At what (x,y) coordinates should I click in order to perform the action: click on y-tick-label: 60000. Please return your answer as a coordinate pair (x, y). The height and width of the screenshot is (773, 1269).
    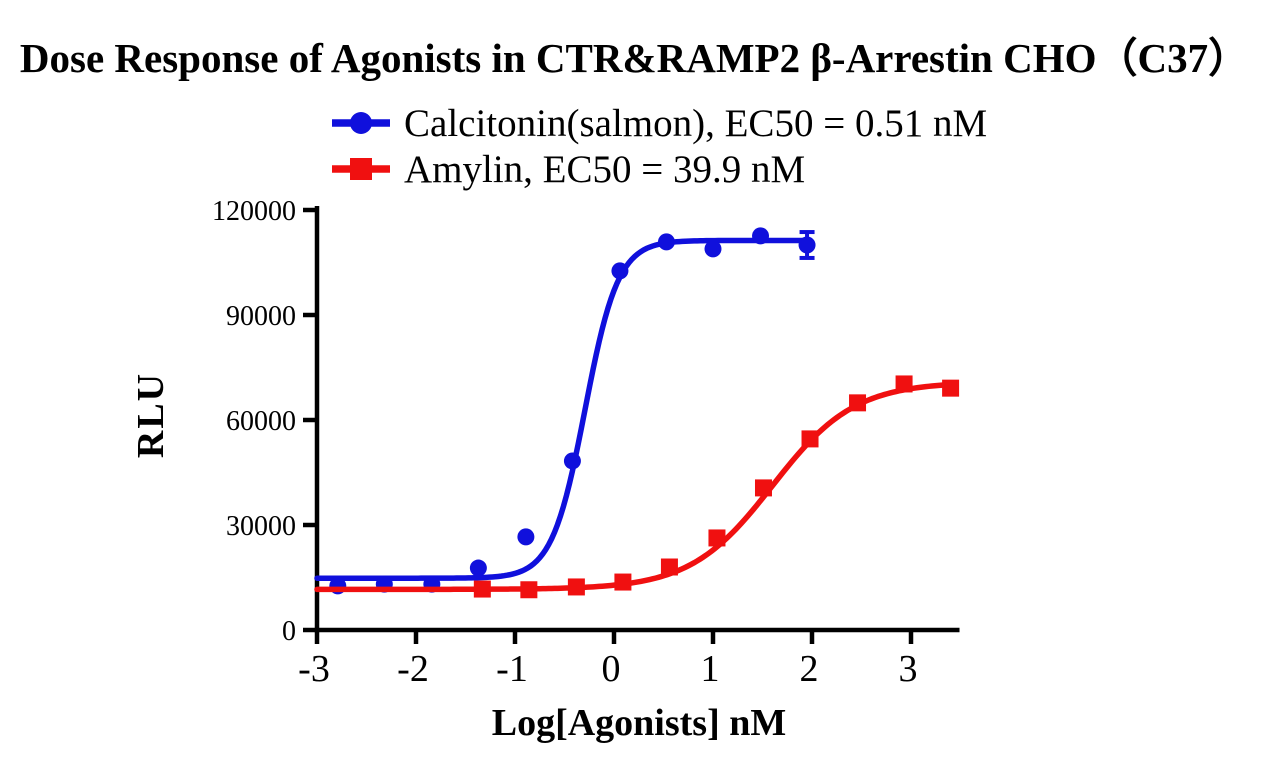
    Looking at the image, I should click on (261, 421).